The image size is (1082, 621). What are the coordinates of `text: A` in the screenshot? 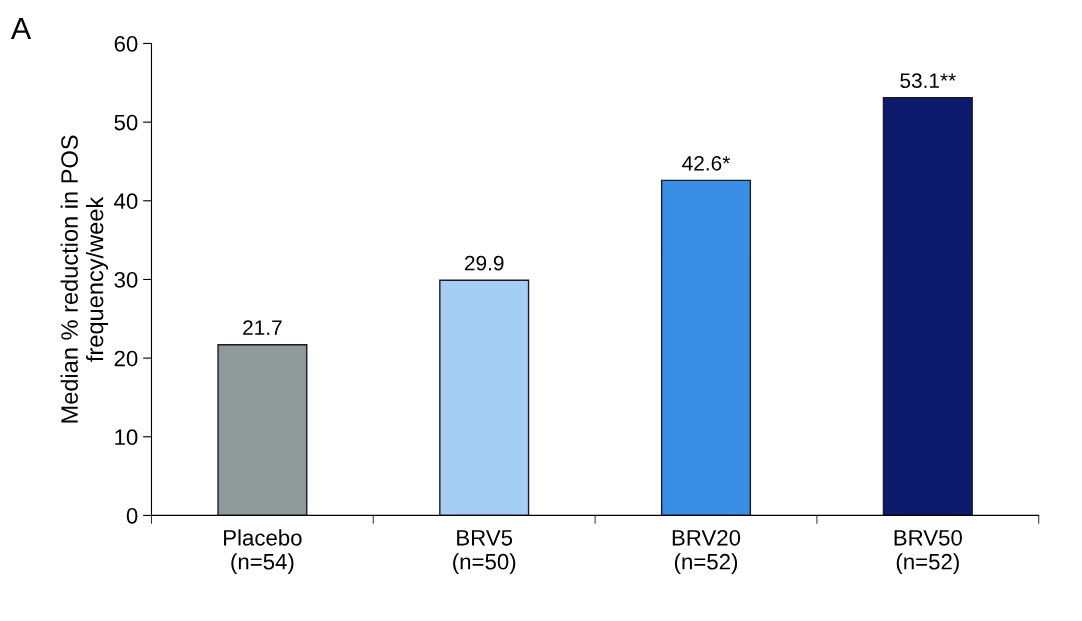 It's located at (21, 28).